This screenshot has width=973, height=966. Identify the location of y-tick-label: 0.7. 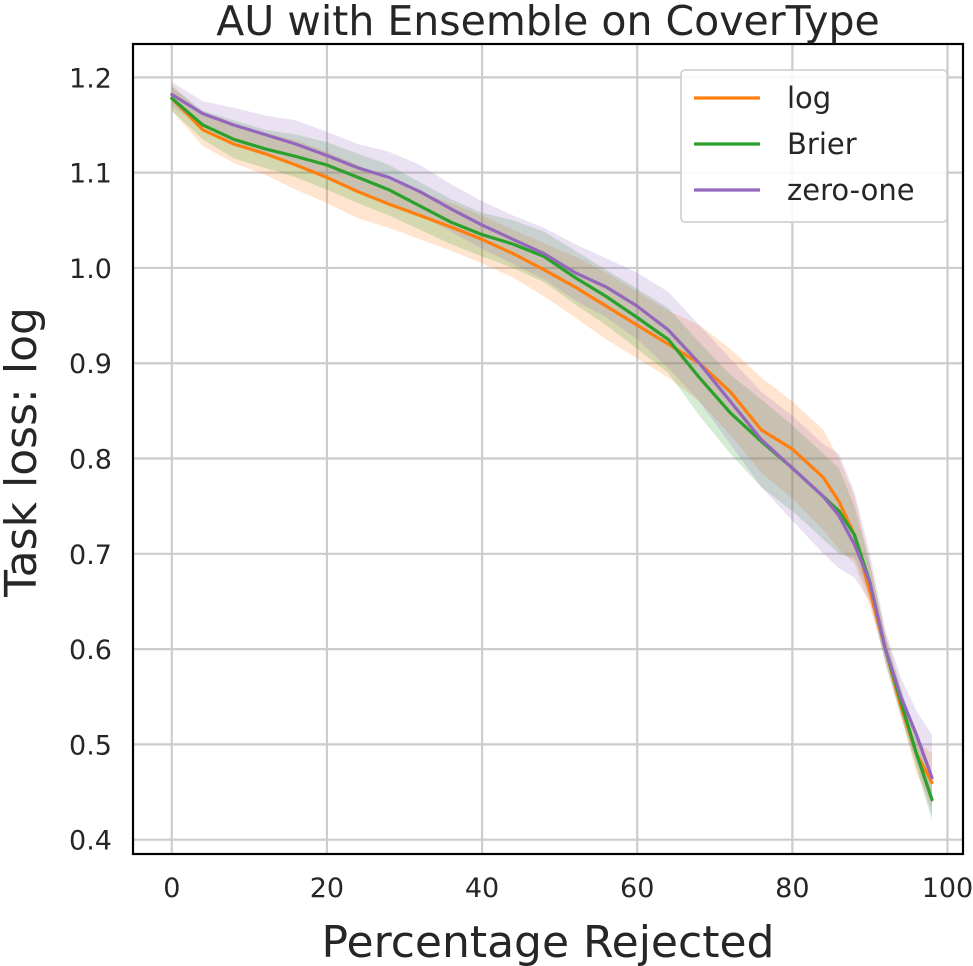
(90, 555).